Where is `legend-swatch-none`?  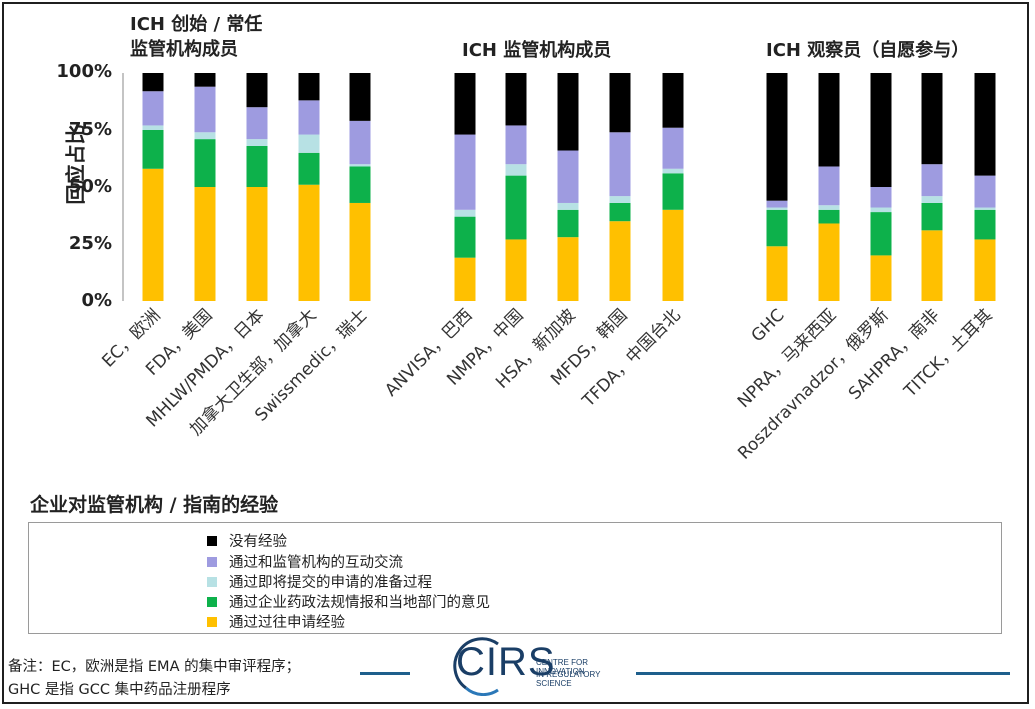
legend-swatch-none is located at coordinates (212, 540).